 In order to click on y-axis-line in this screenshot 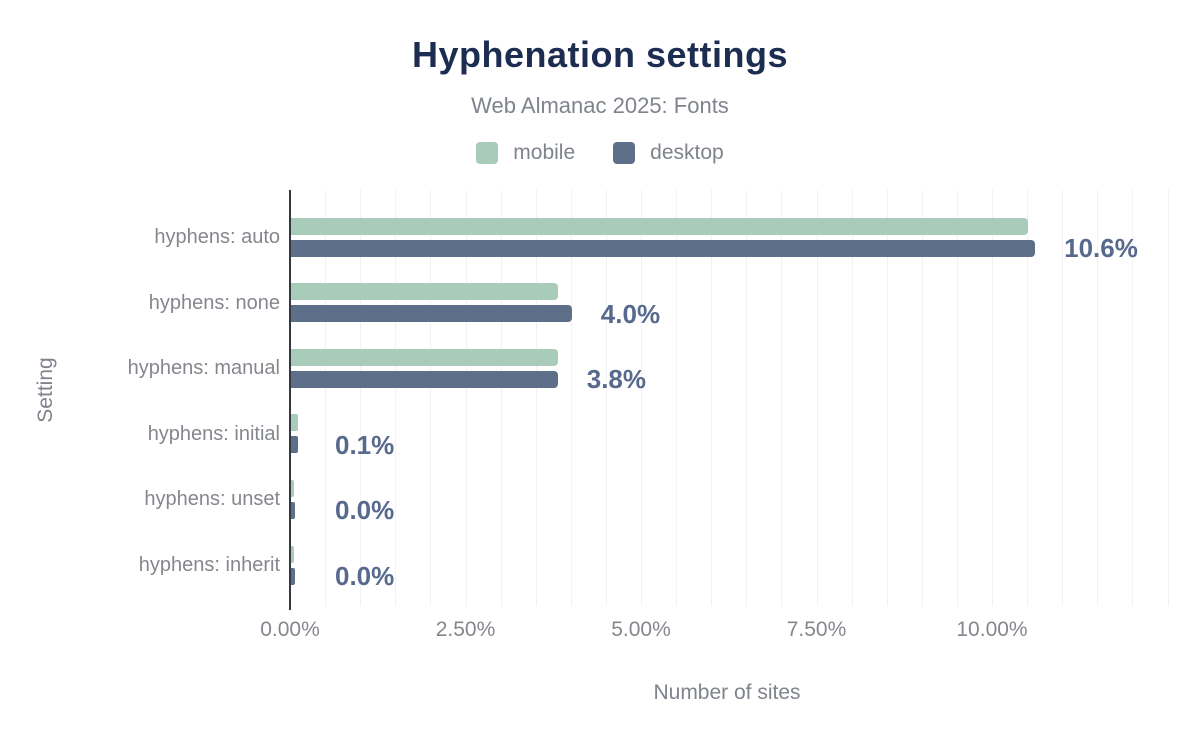, I will do `click(290, 400)`.